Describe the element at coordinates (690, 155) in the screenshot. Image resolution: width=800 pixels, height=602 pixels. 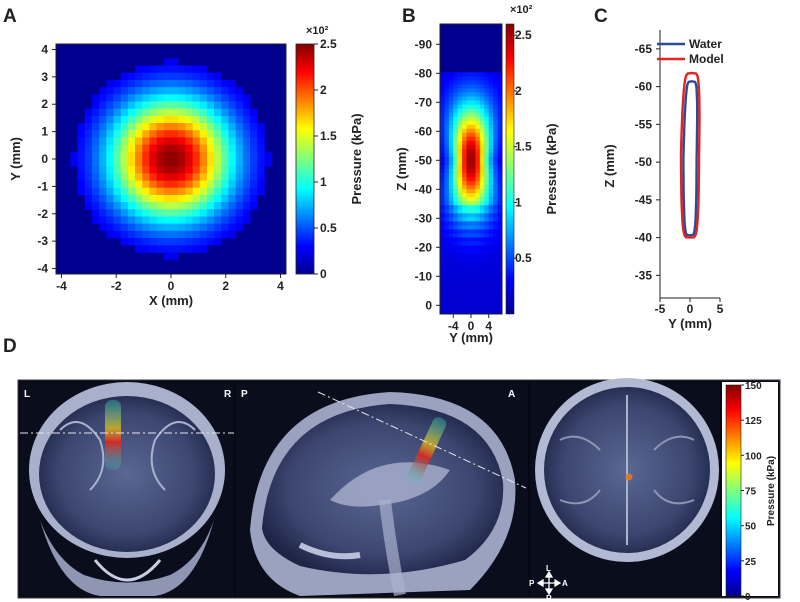
I see `panel-c-series` at that location.